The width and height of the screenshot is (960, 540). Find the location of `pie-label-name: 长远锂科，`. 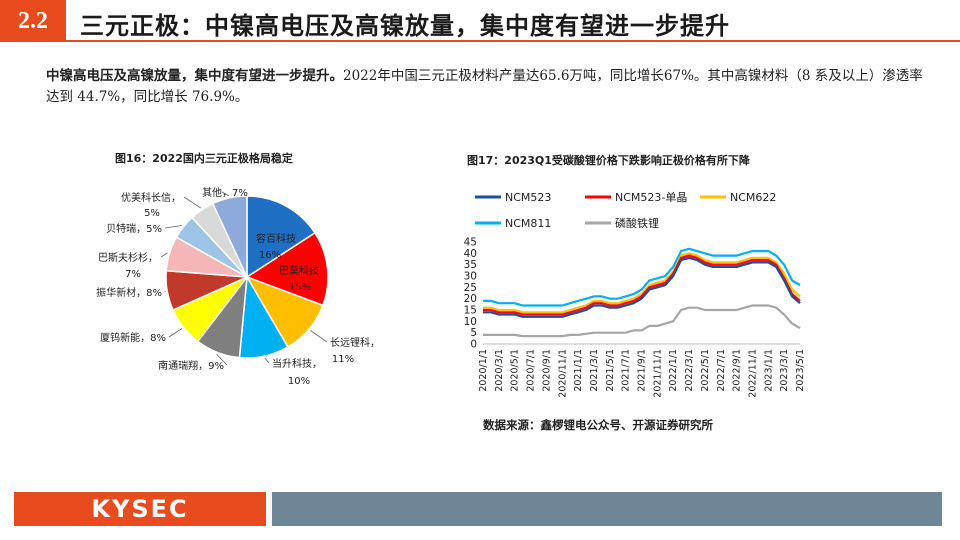

pie-label-name: 长远锂科， is located at coordinates (355, 342).